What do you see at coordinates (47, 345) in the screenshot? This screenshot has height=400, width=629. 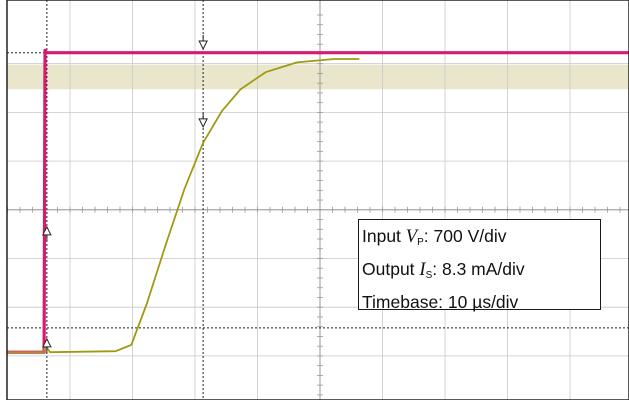 I see `cursor-arrow-input-low` at bounding box center [47, 345].